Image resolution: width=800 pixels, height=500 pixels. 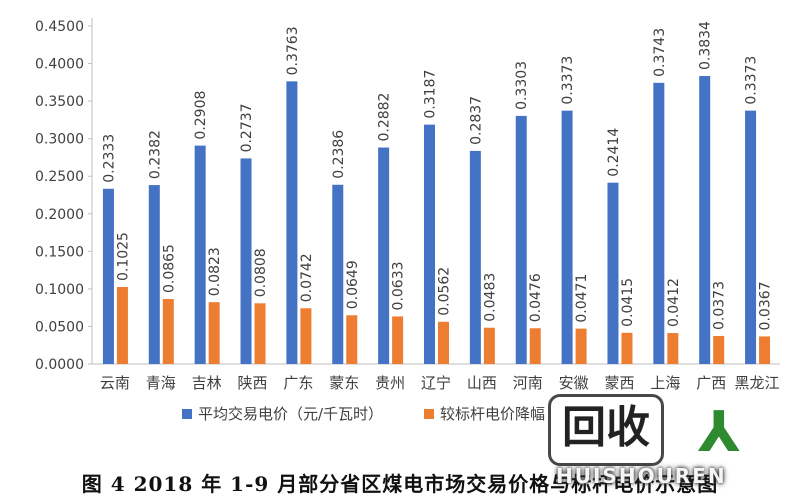 What do you see at coordinates (161, 383) in the screenshot?
I see `x-tick-label: 青海` at bounding box center [161, 383].